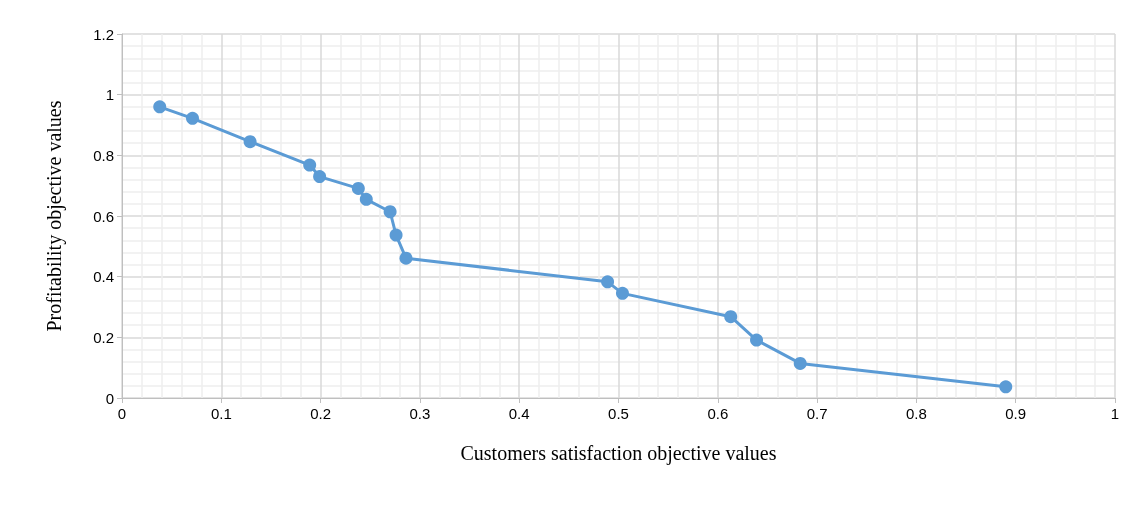 This screenshot has height=506, width=1140. I want to click on y-axis-title: Profitability objective values, so click(54, 216).